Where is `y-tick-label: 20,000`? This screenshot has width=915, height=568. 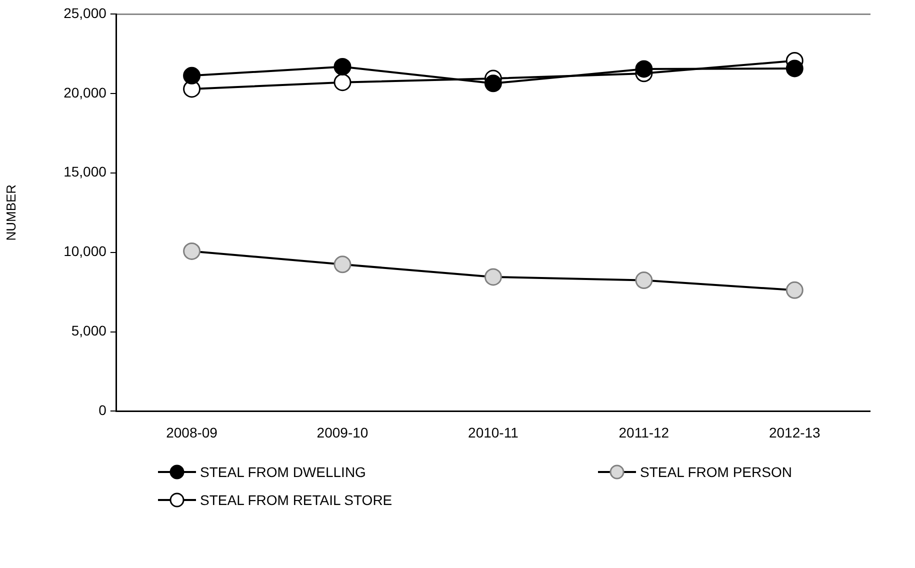 y-tick-label: 20,000 is located at coordinates (85, 92).